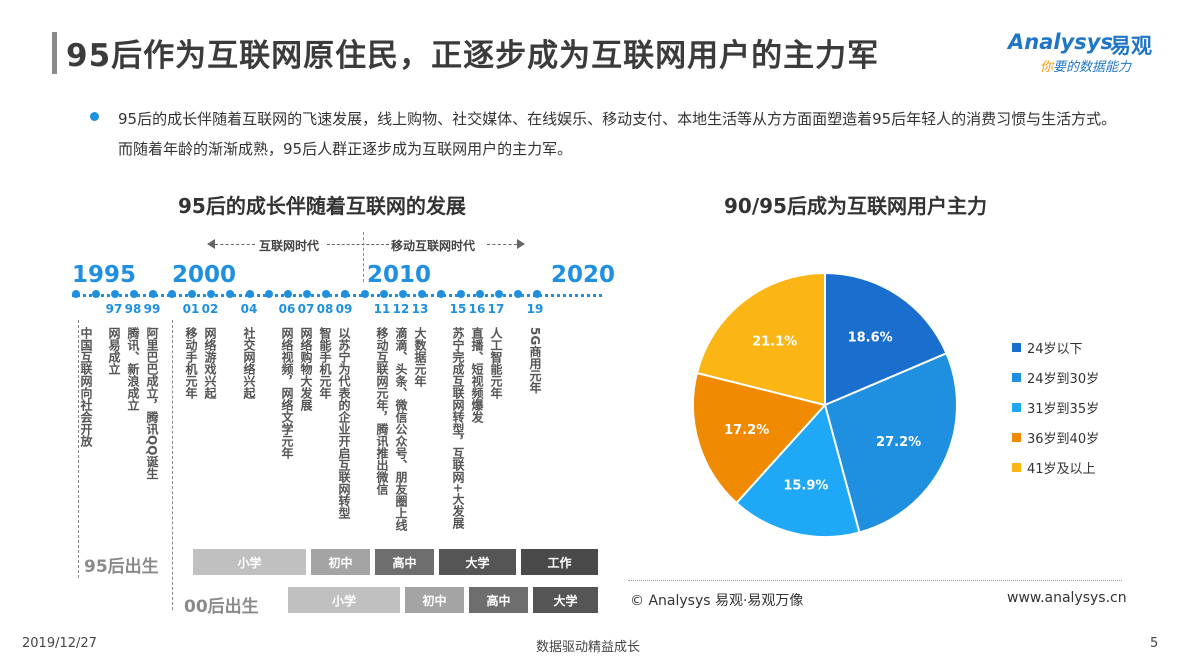  What do you see at coordinates (588, 647) in the screenshot?
I see `footer-slogan: 数据驱动精益成长` at bounding box center [588, 647].